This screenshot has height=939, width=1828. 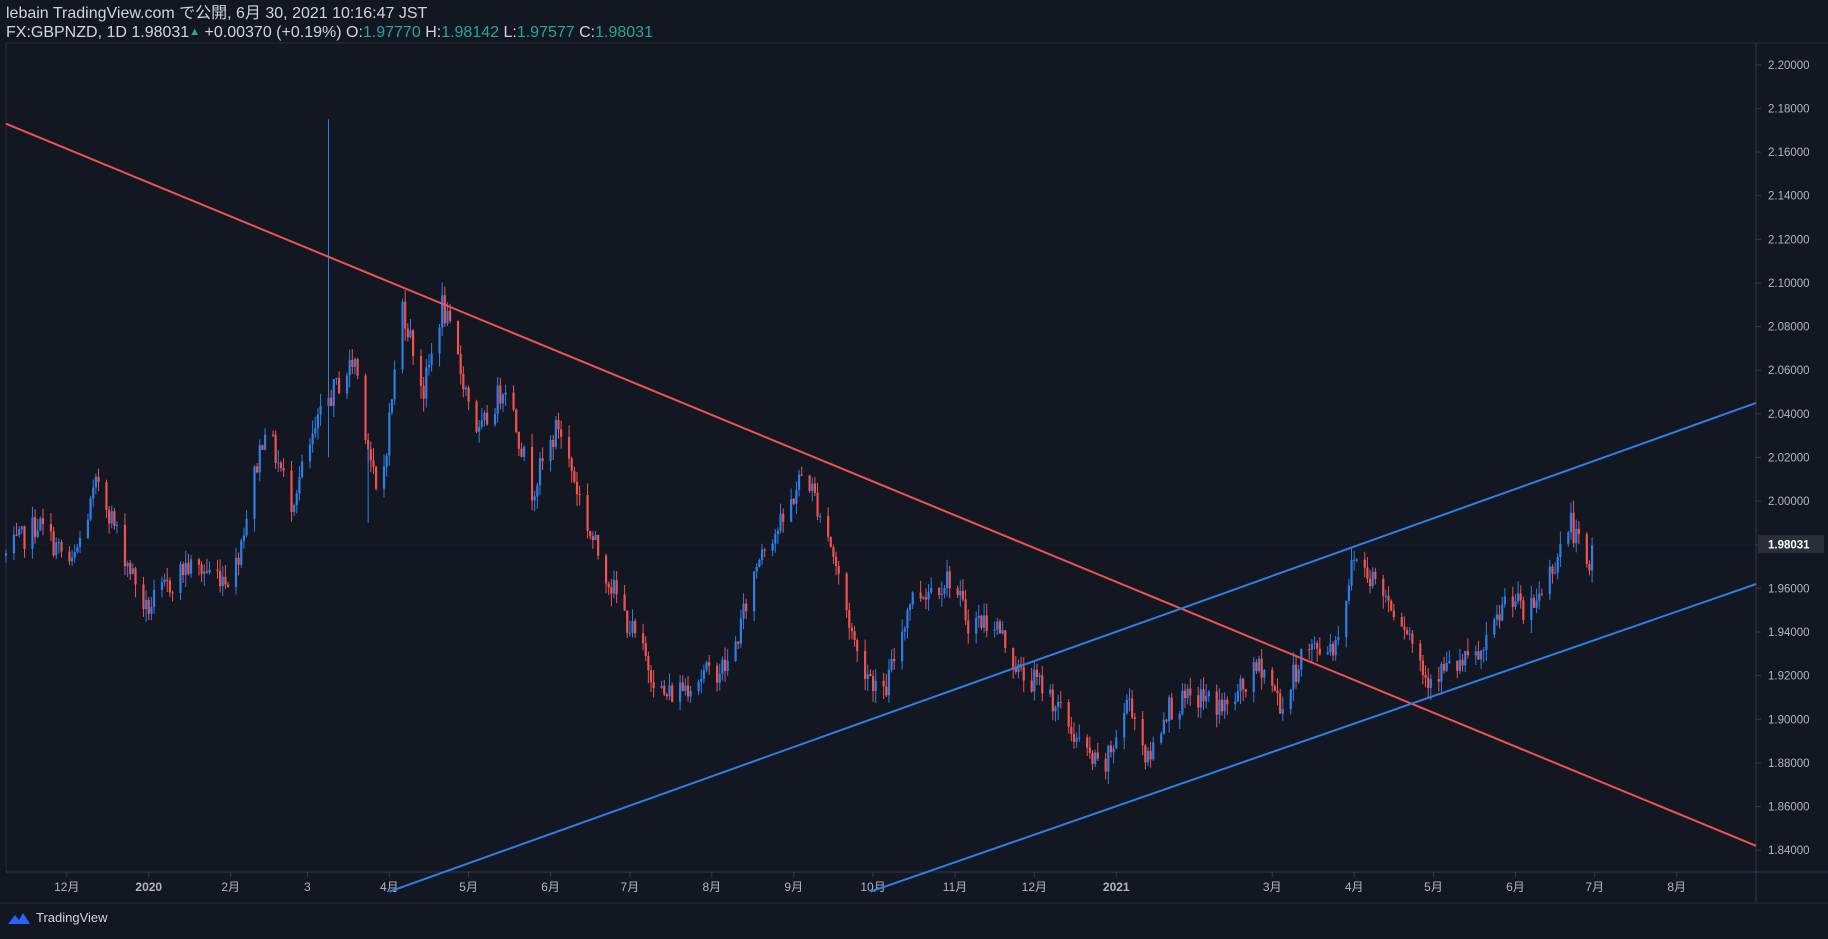 What do you see at coordinates (1789, 109) in the screenshot?
I see `price-tick-label: 2.18000` at bounding box center [1789, 109].